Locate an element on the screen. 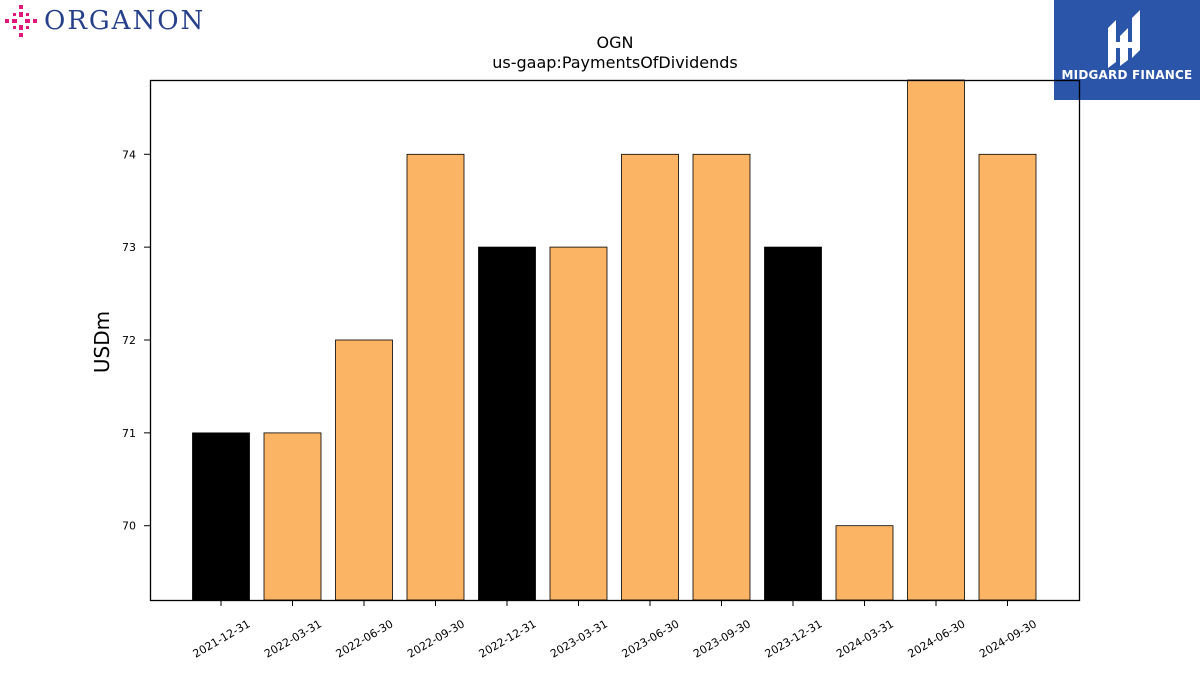 This screenshot has width=1200, height=675. x-tick-label: 2023-12-31 is located at coordinates (794, 638).